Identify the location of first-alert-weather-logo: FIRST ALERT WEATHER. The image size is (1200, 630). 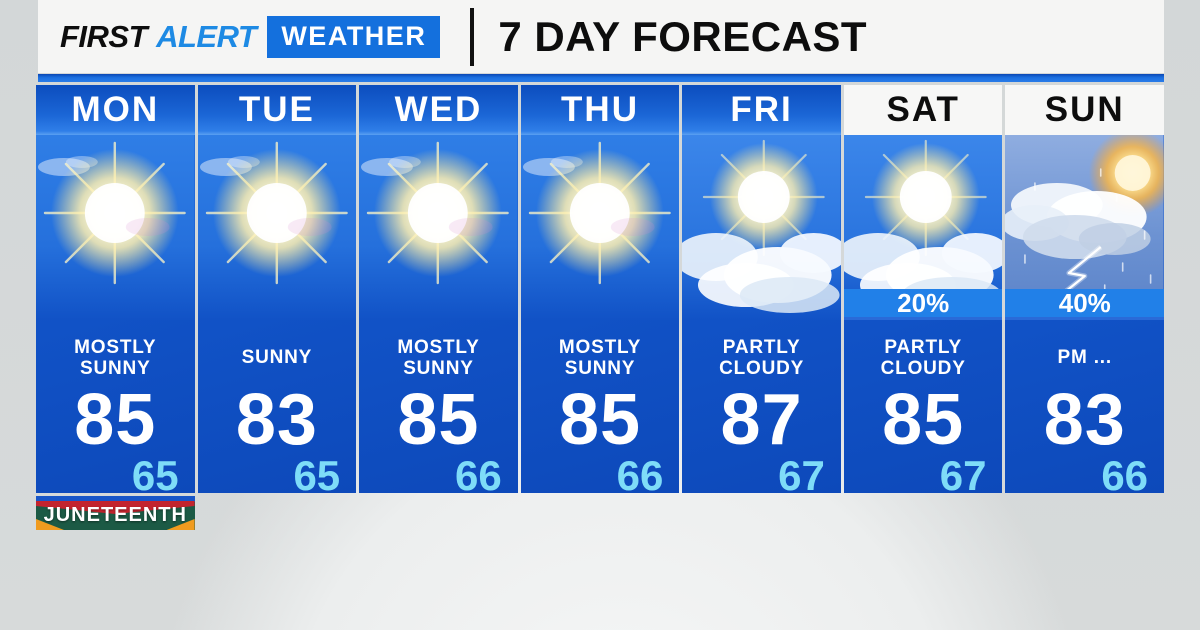
(250, 36).